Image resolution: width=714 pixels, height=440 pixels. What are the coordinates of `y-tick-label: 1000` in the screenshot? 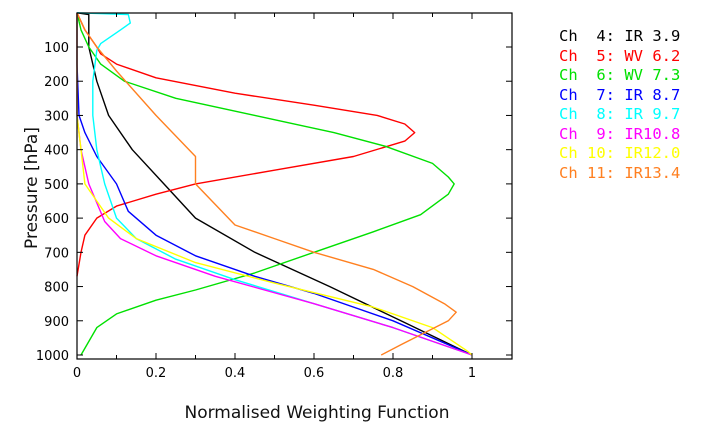 It's located at (52, 356).